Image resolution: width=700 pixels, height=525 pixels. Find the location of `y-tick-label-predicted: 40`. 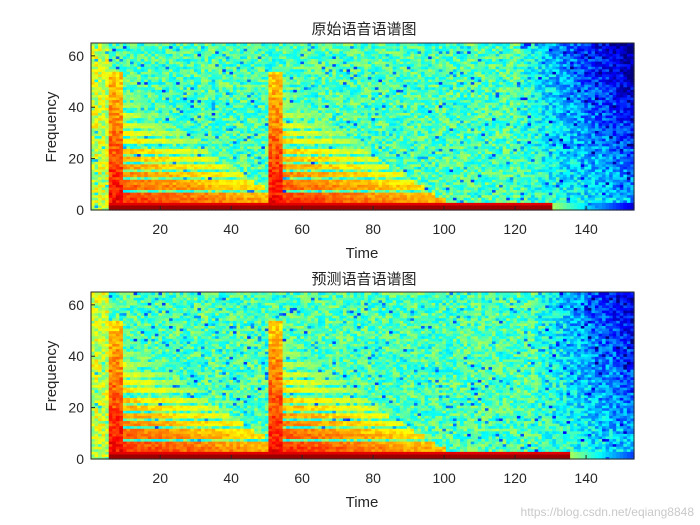

y-tick-label-predicted: 40 is located at coordinates (76, 356).